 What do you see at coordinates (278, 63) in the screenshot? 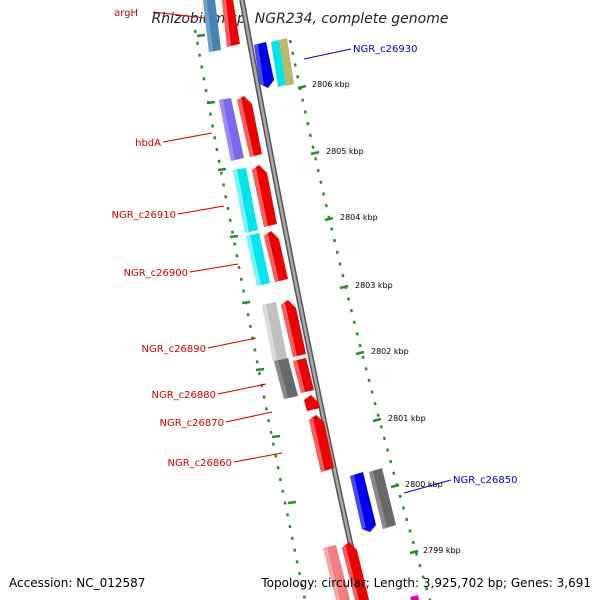
I see `gene-cyan-small` at bounding box center [278, 63].